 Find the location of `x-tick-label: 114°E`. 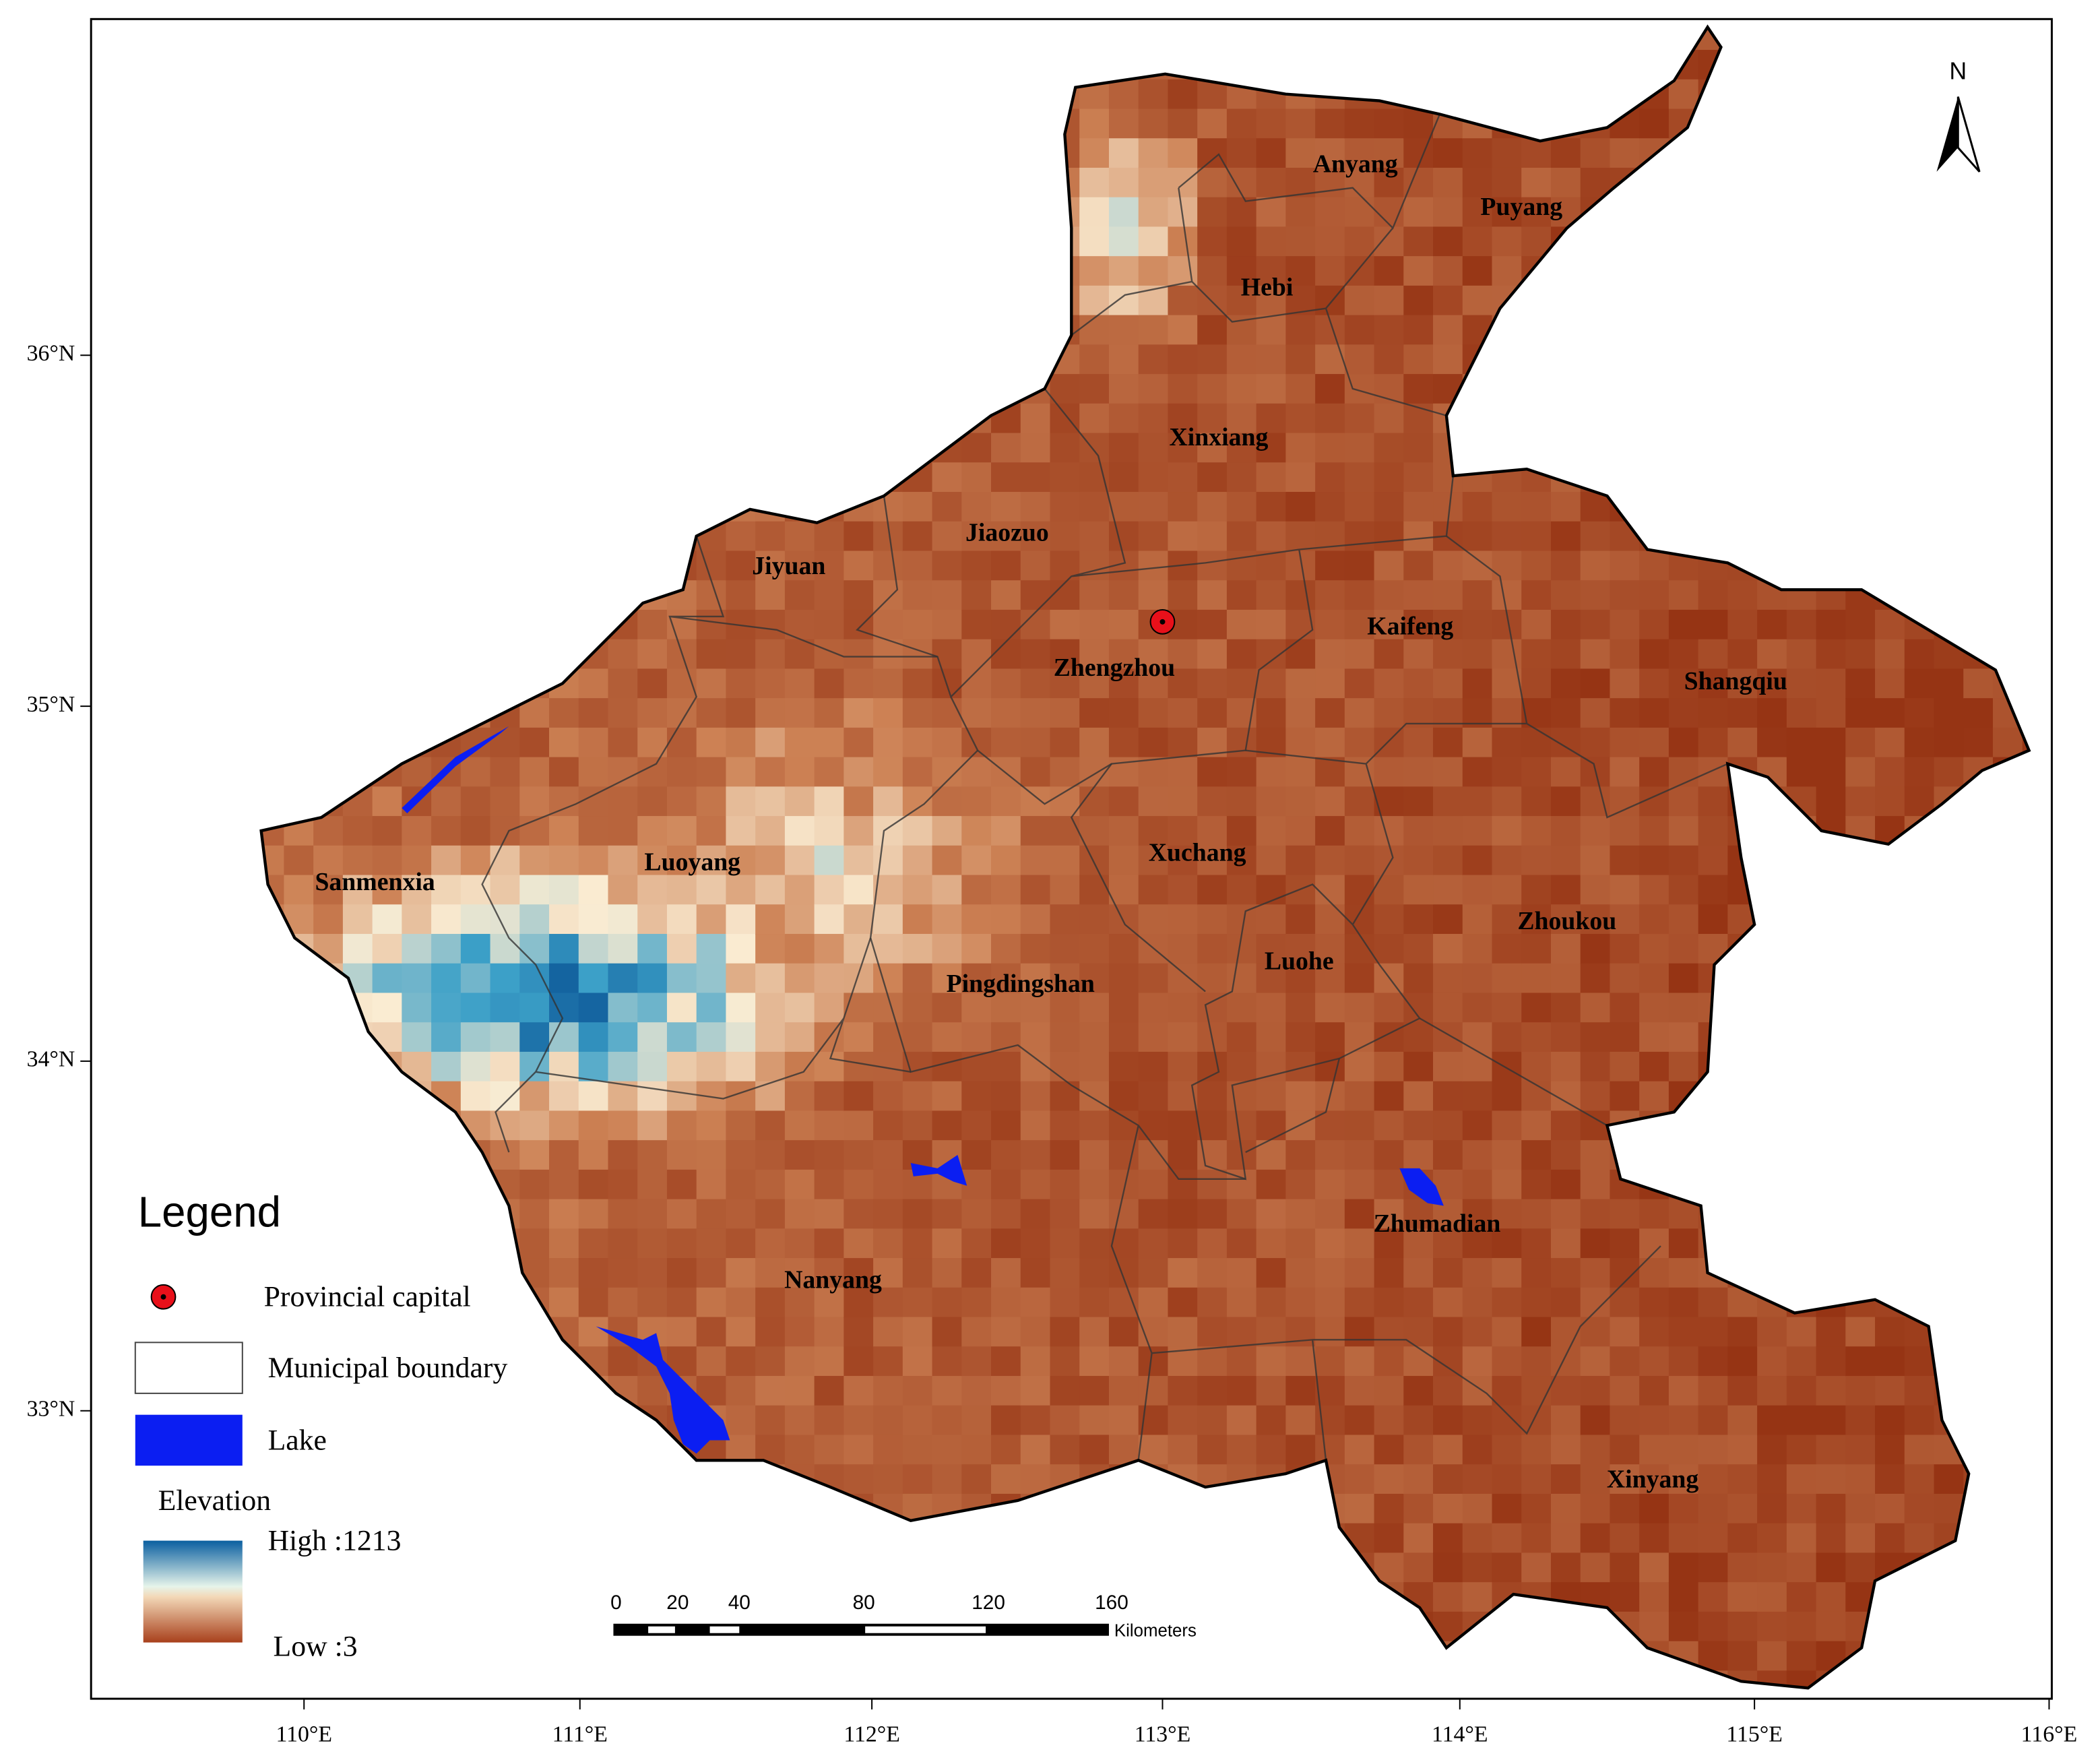

x-tick-label: 114°E is located at coordinates (1460, 1734).